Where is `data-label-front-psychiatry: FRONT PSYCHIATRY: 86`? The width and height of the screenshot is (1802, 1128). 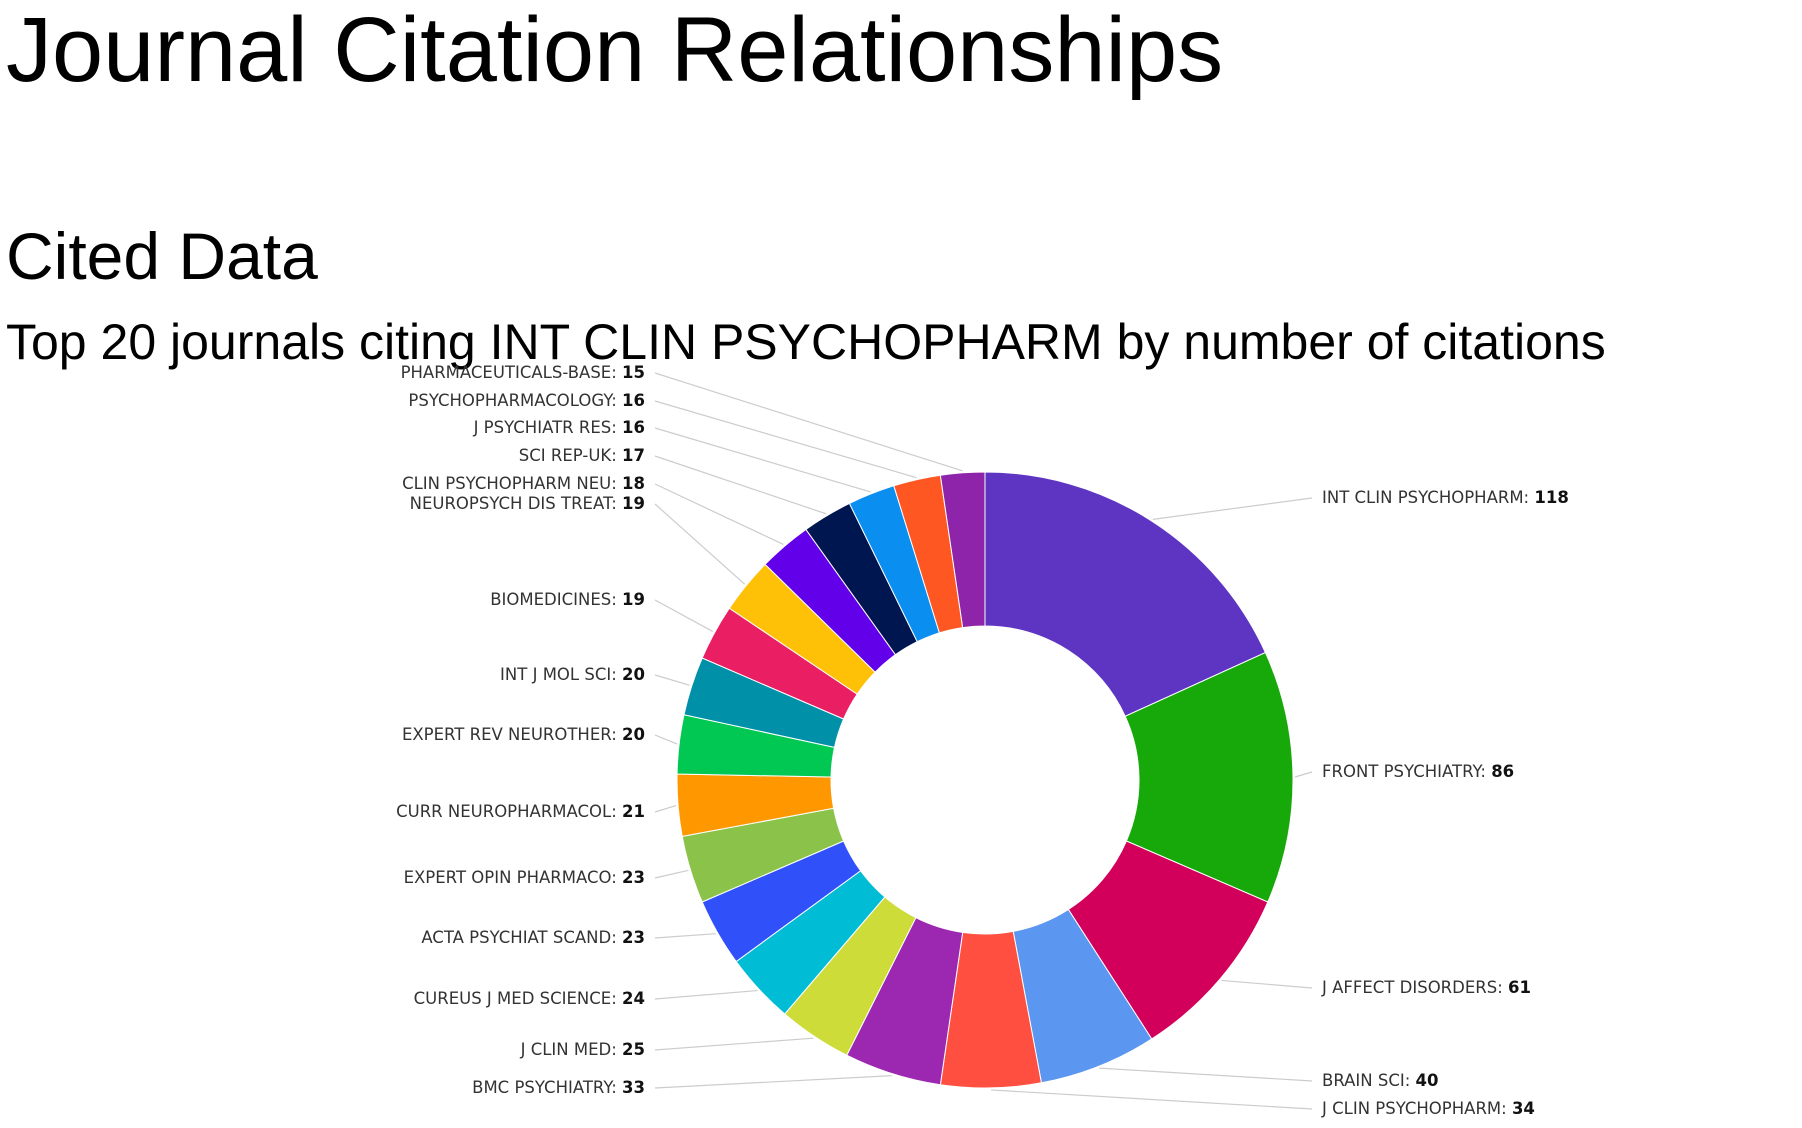
data-label-front-psychiatry: FRONT PSYCHIATRY: 86 is located at coordinates (1418, 771).